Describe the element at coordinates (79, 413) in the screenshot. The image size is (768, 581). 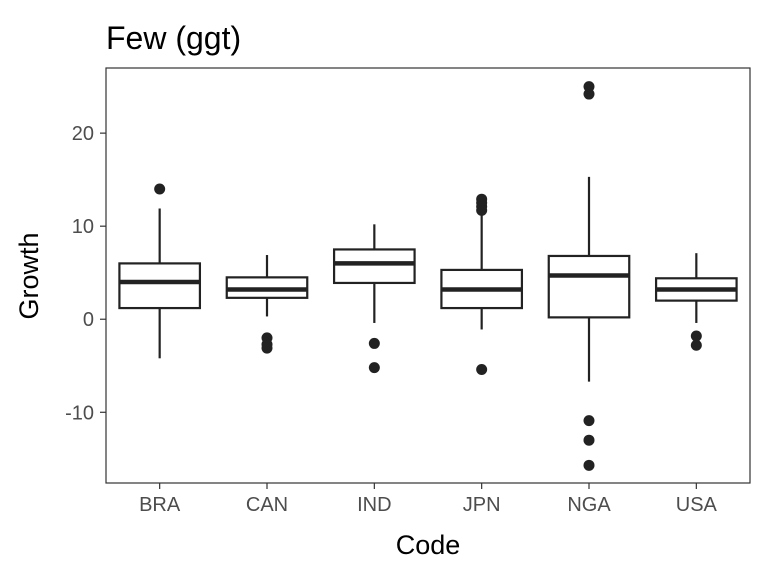
I see `y-tick-label: -10` at that location.